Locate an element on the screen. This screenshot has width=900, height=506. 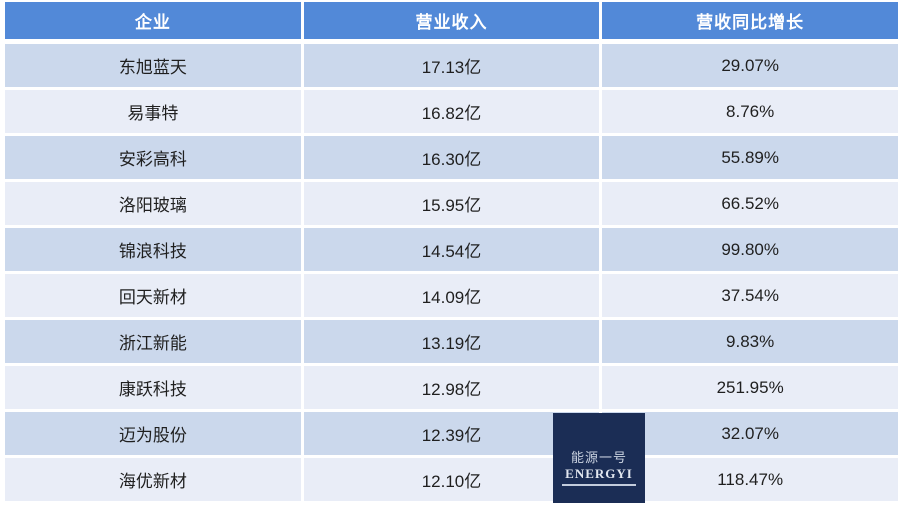
revenue-cell: 16.82亿 is located at coordinates (451, 111).